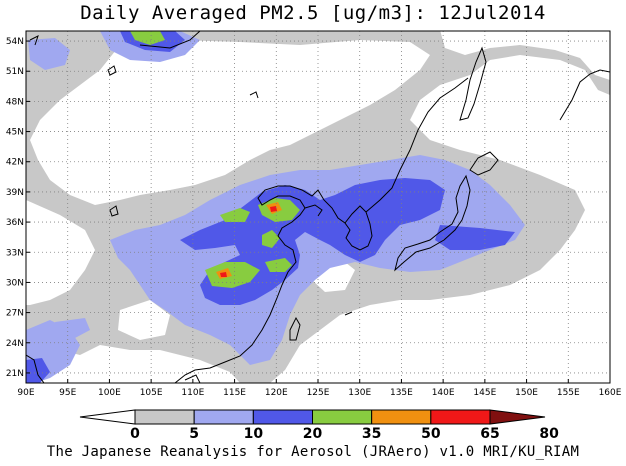  Describe the element at coordinates (25, 393) in the screenshot. I see `tick-label-lon: 90E` at that location.